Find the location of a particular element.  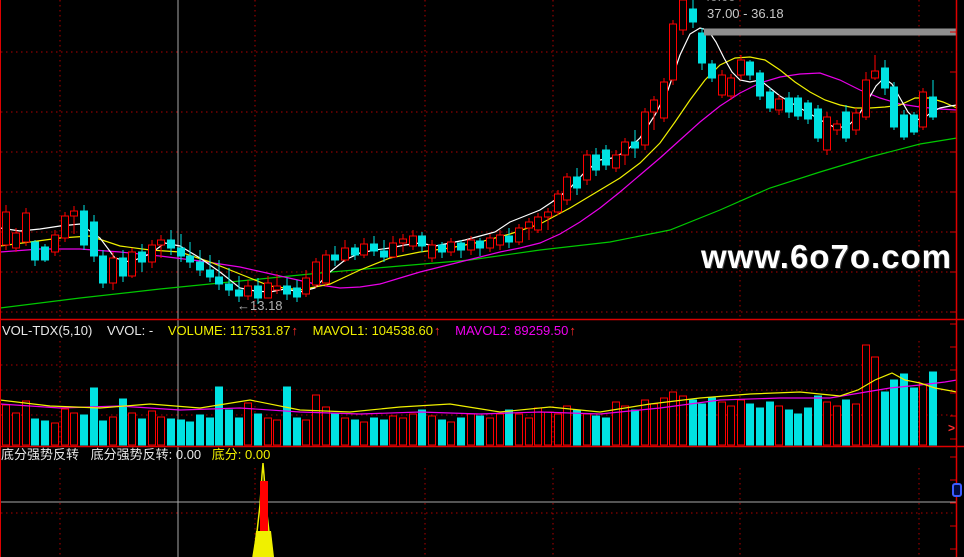

indicator-name: 底分强势反转 is located at coordinates (40, 454).